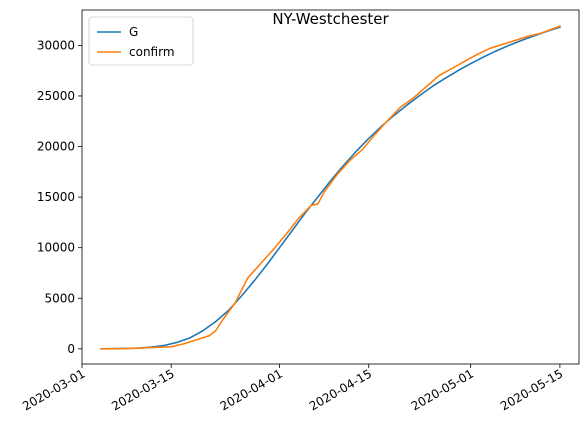  I want to click on y-axis: 0 5000 10000 15000 20000 25000 30000, so click(59, 197).